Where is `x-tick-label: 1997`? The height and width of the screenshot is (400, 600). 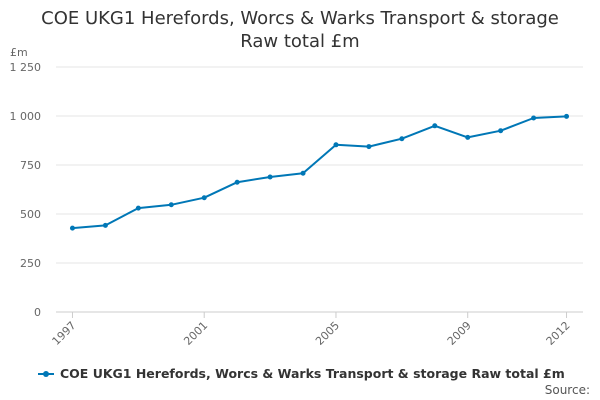 x-tick-label: 1997 is located at coordinates (64, 333).